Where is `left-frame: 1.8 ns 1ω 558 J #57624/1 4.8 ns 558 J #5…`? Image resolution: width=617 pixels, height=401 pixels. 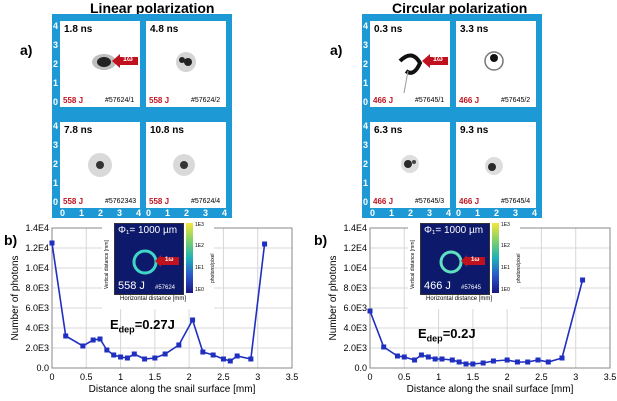 left-frame: 1.8 ns 1ω 558 J #57624/1 4.8 ns 558 J #5… is located at coordinates (142, 116).